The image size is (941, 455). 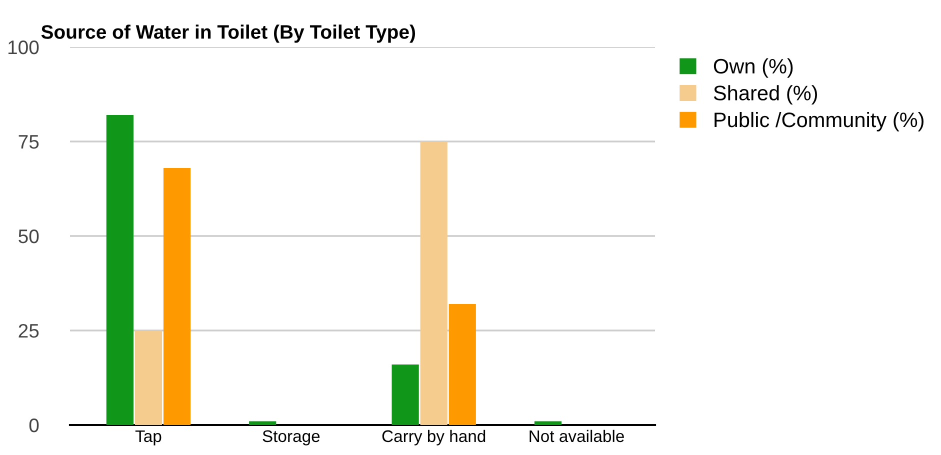 What do you see at coordinates (28, 142) in the screenshot?
I see `y-tick-label: 75` at bounding box center [28, 142].